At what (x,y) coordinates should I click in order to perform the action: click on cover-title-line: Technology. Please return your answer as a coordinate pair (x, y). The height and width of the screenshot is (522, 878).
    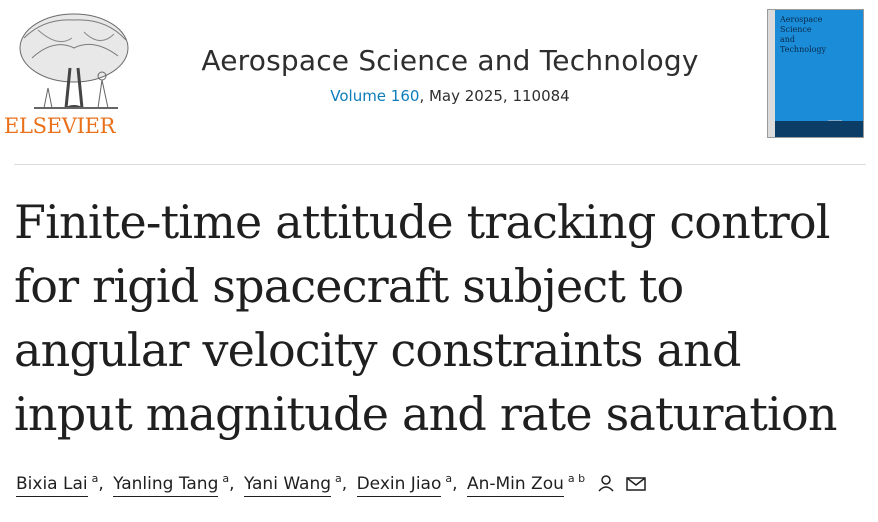
    Looking at the image, I should click on (803, 49).